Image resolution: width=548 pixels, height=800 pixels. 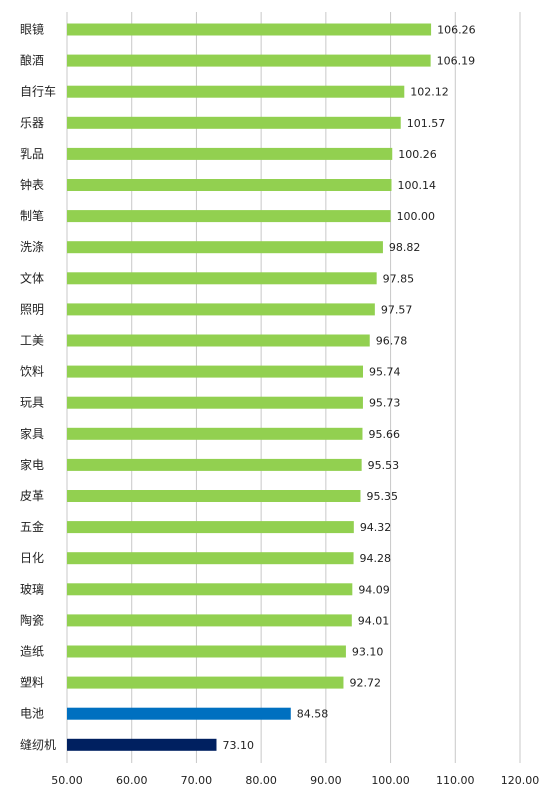 What do you see at coordinates (32, 29) in the screenshot?
I see `category-label: 眼镜` at bounding box center [32, 29].